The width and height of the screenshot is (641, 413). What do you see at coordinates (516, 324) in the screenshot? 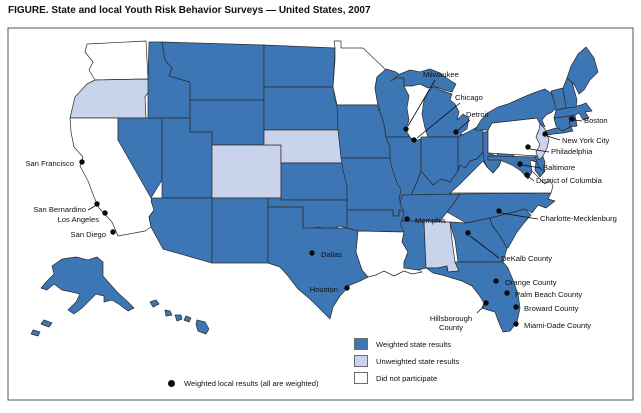
I see `city-dot-miami-dade-county` at bounding box center [516, 324].